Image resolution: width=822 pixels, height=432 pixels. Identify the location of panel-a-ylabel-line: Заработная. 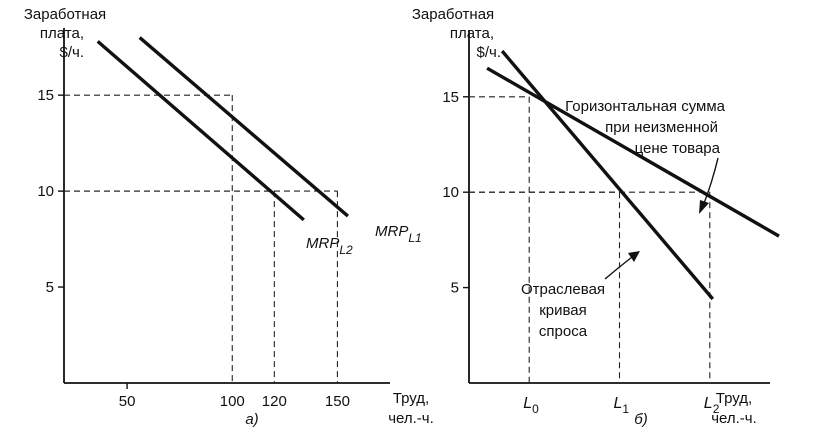
(65, 14).